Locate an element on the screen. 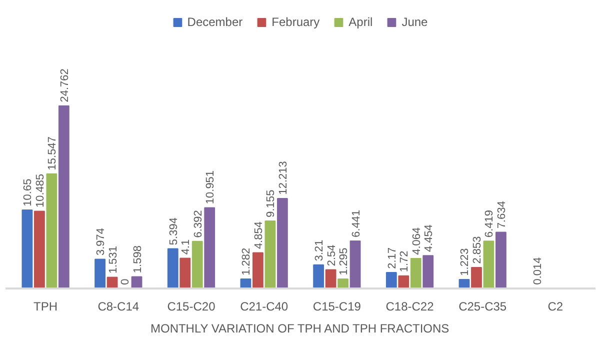 This screenshot has width=600, height=338. data-label: 1.598 is located at coordinates (138, 260).